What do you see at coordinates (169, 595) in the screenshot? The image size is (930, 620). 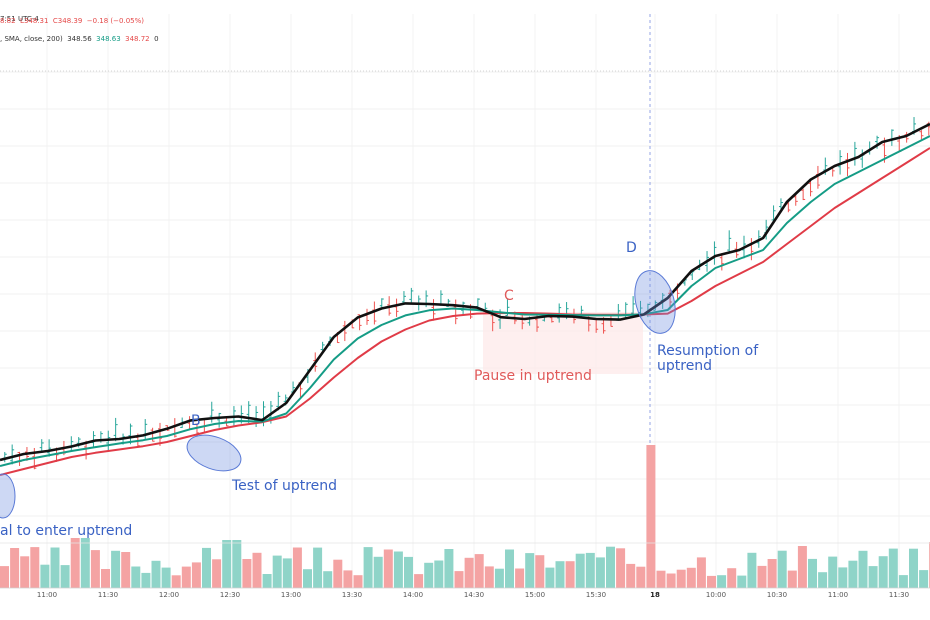 I see `x-tick-label: 12:00` at bounding box center [169, 595].